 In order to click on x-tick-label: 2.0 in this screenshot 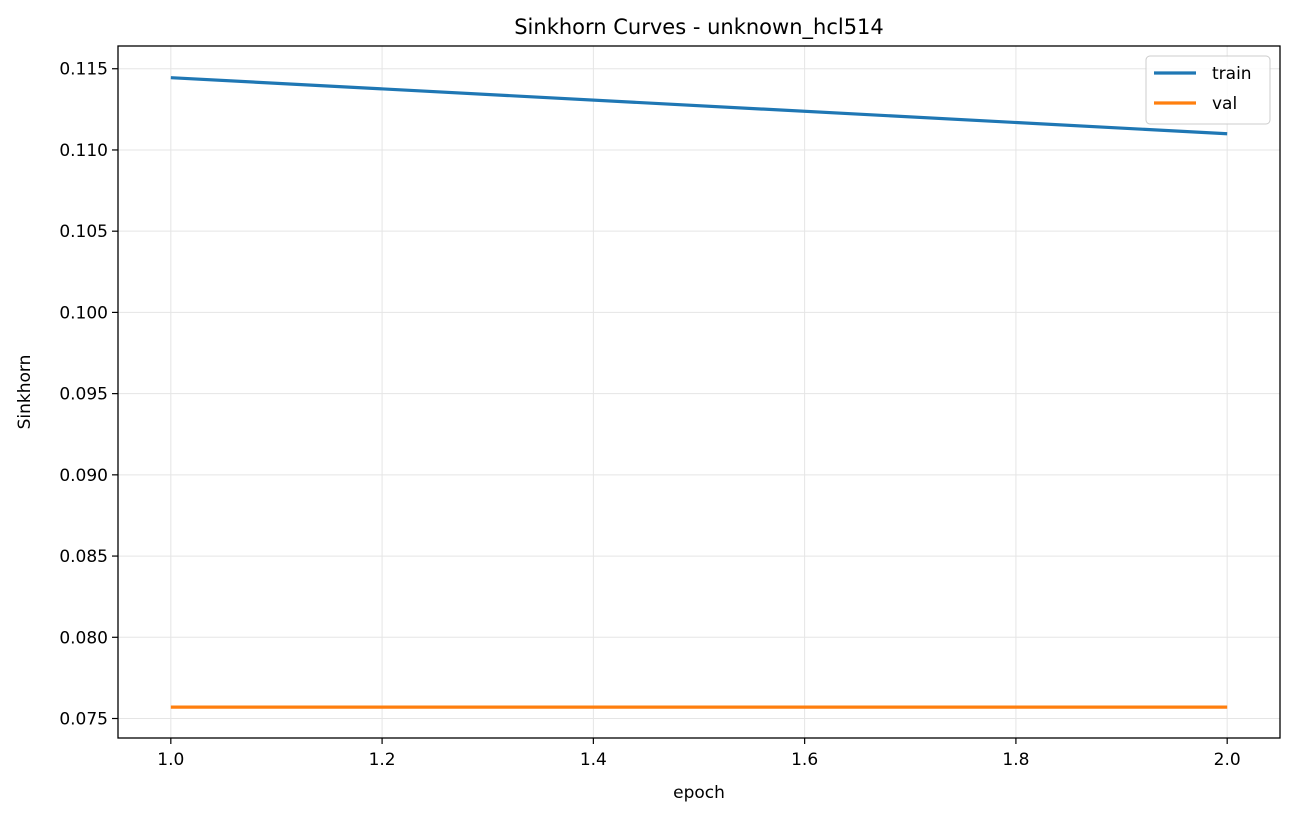, I will do `click(1227, 760)`.